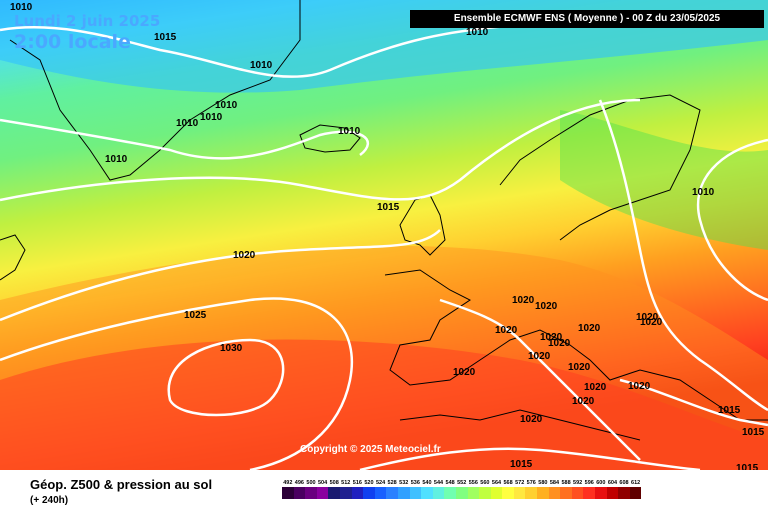 The image size is (768, 512). I want to click on scale-cell: 540, so click(427, 490).